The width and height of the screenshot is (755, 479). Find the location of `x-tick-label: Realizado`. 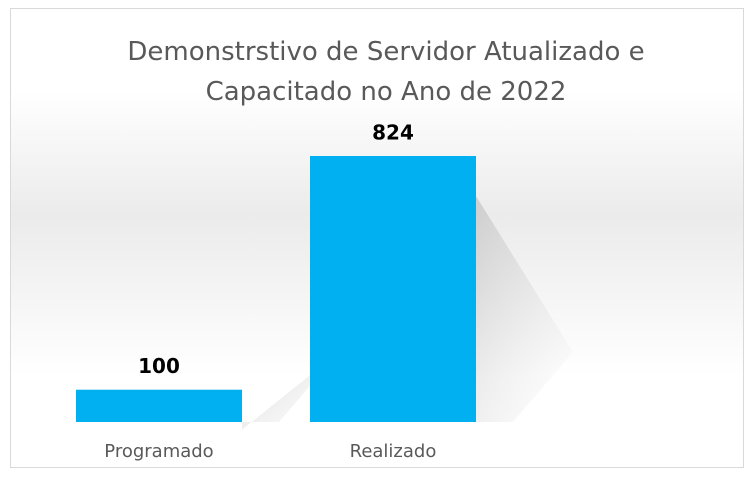

x-tick-label: Realizado is located at coordinates (393, 451).